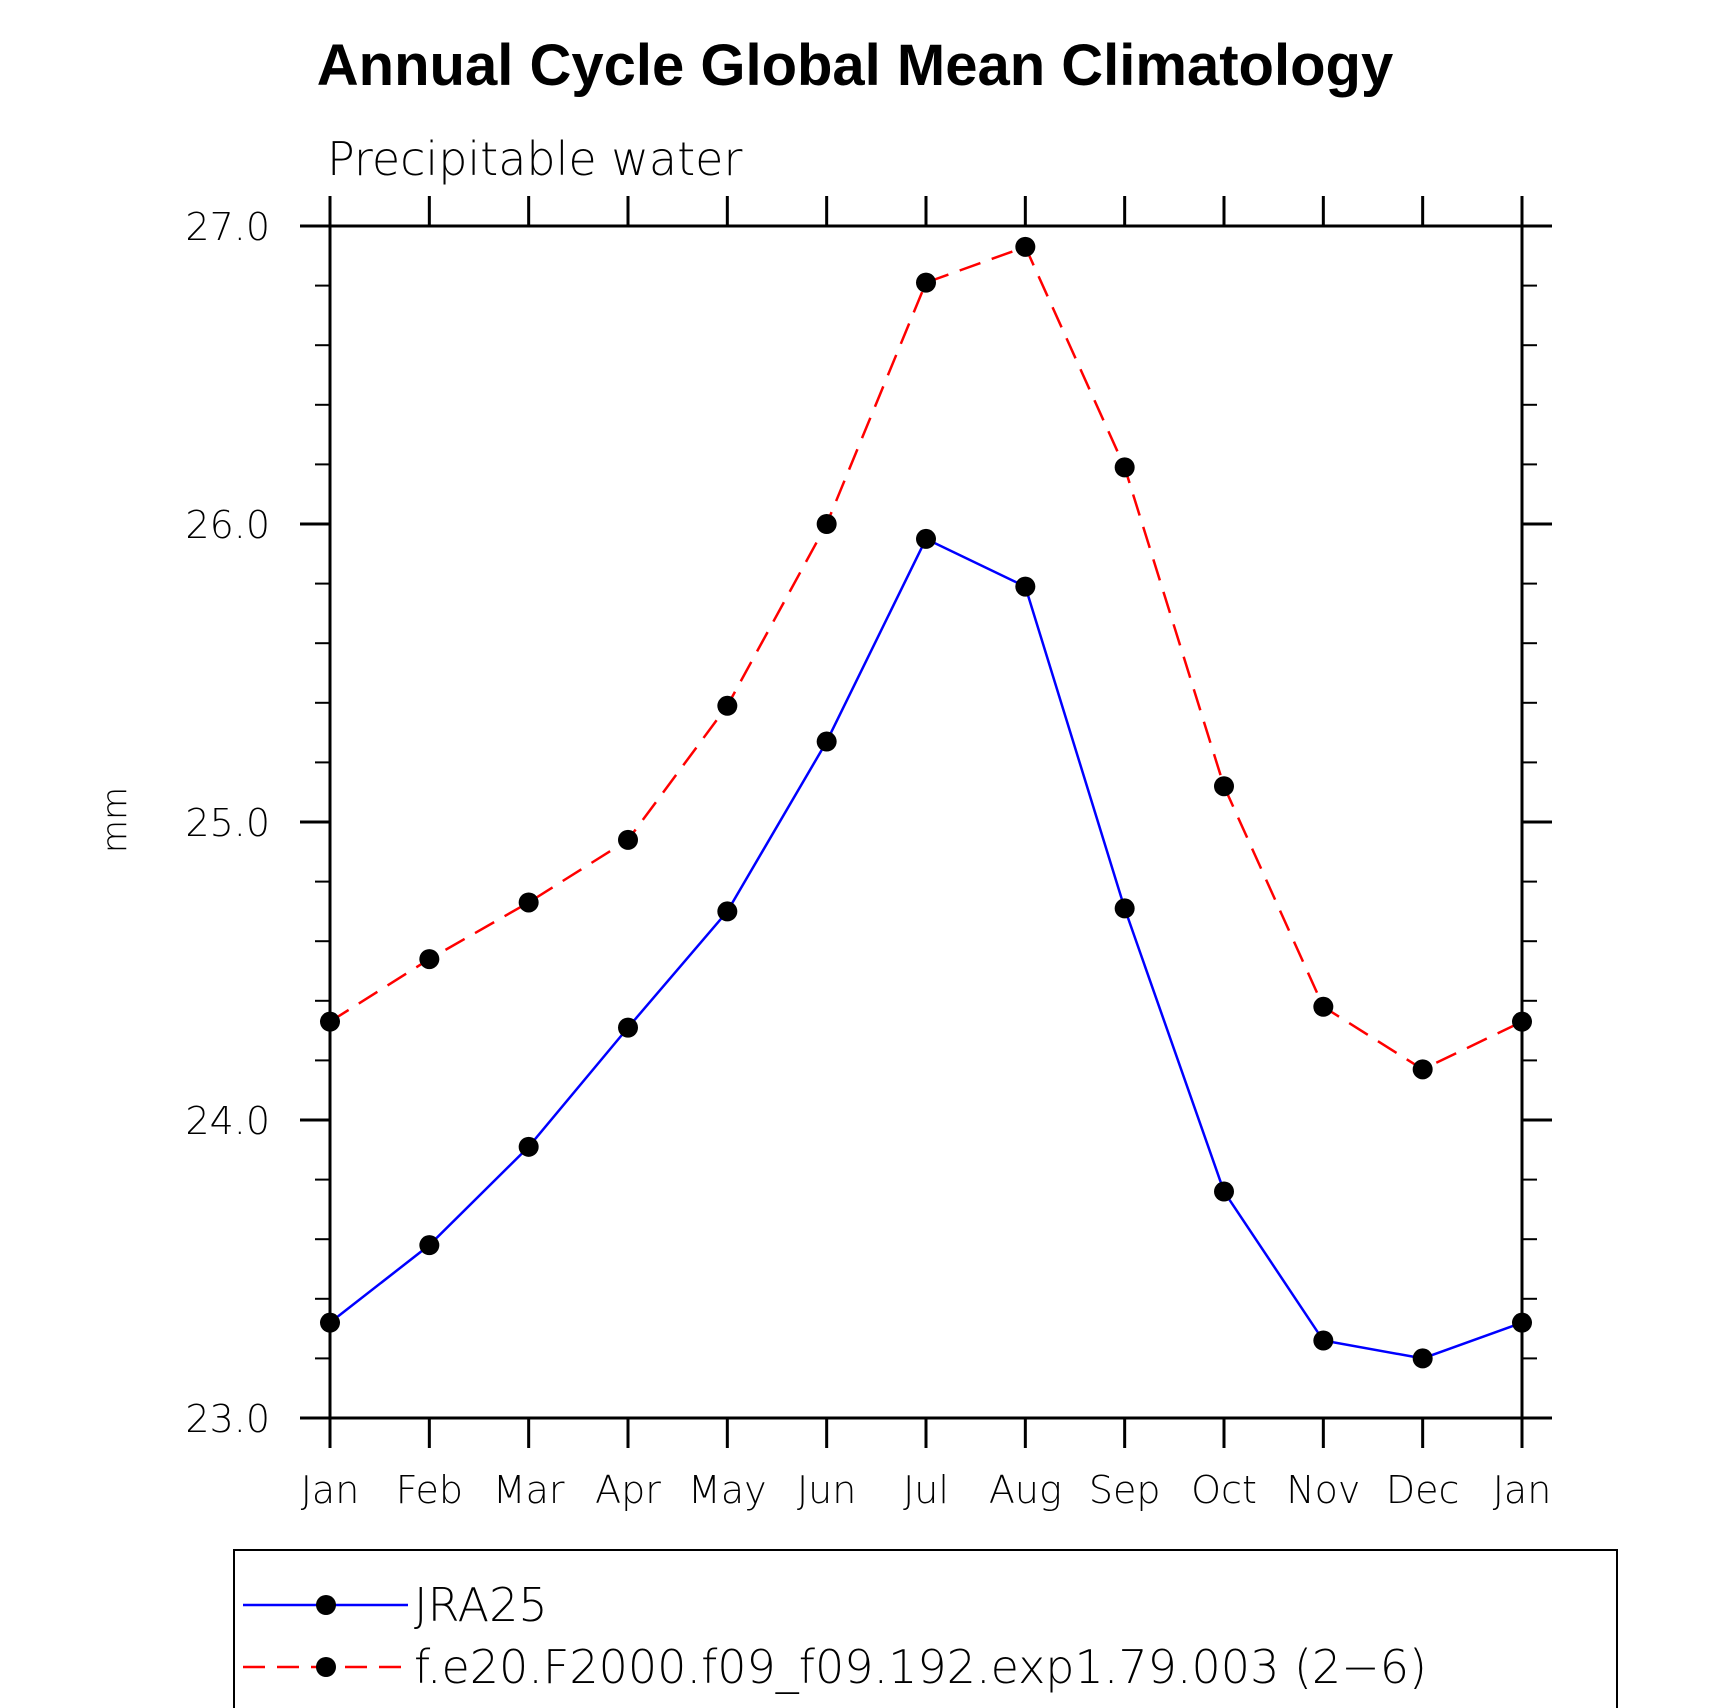 The width and height of the screenshot is (1710, 1708). What do you see at coordinates (227, 525) in the screenshot?
I see `y-tick-label: 26.0` at bounding box center [227, 525].